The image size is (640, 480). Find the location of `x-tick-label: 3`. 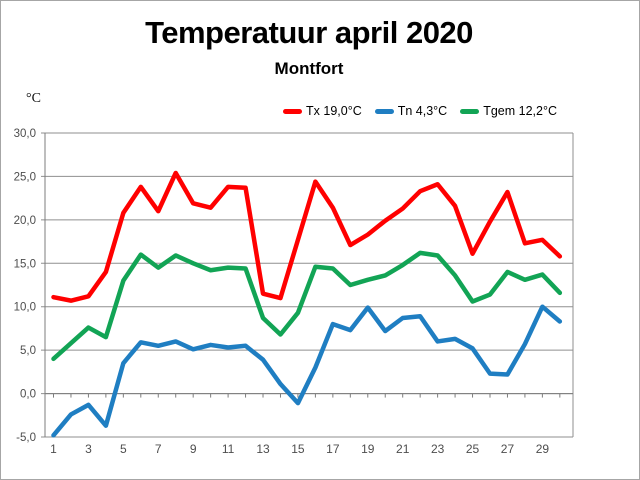

x-tick-label: 3 is located at coordinates (88, 449).